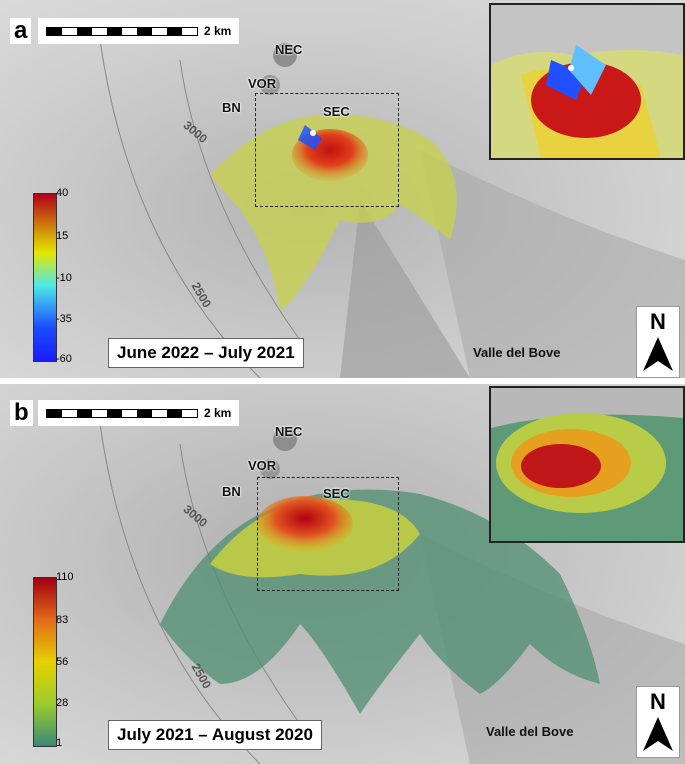 This screenshot has height=764, width=685. What do you see at coordinates (64, 359) in the screenshot?
I see `colorbar-tick-5: -60` at bounding box center [64, 359].